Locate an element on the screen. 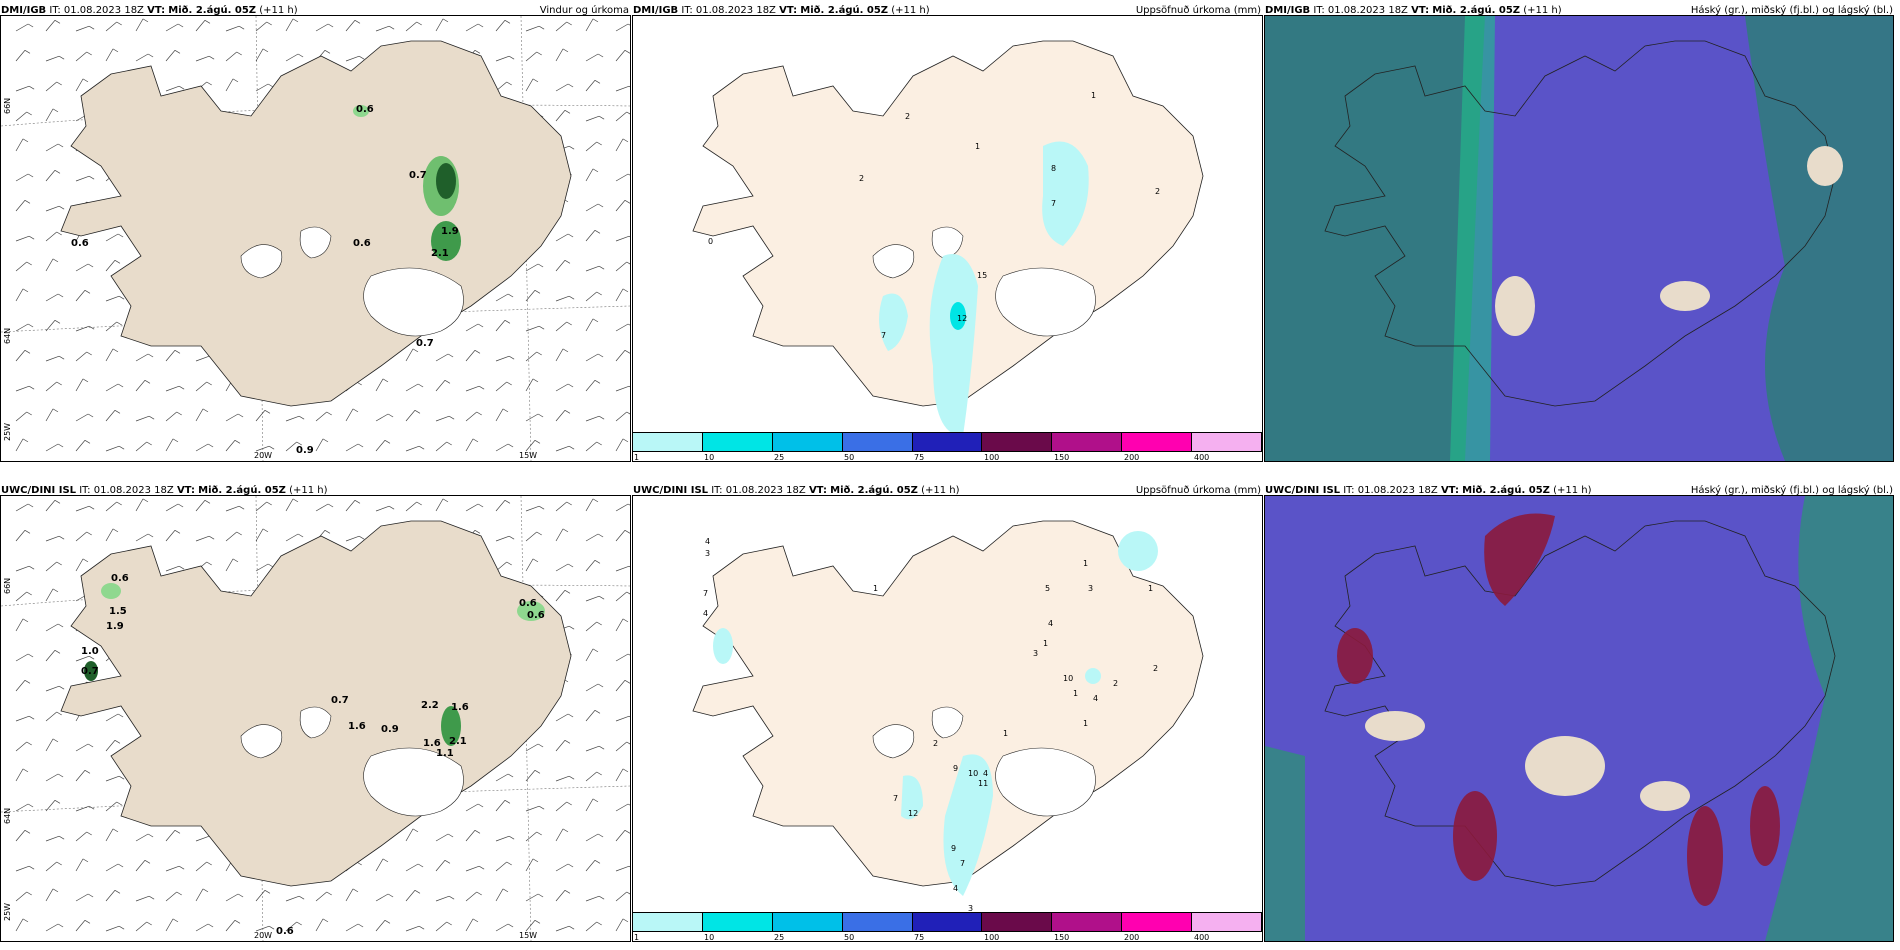 The width and height of the screenshot is (1900, 950). colorbar-label: 100 is located at coordinates (992, 457).